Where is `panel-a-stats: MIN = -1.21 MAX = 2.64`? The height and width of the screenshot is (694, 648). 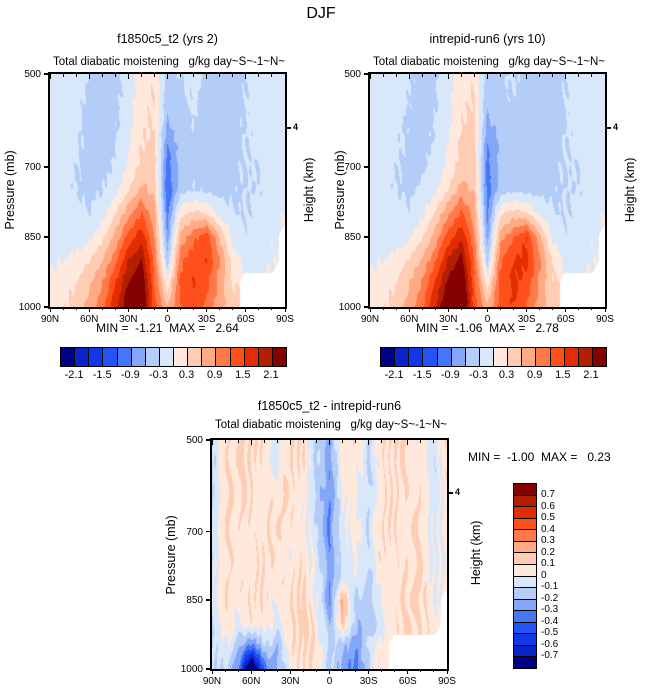
panel-a-stats: MIN = -1.21 MAX = 2.64 is located at coordinates (167, 328).